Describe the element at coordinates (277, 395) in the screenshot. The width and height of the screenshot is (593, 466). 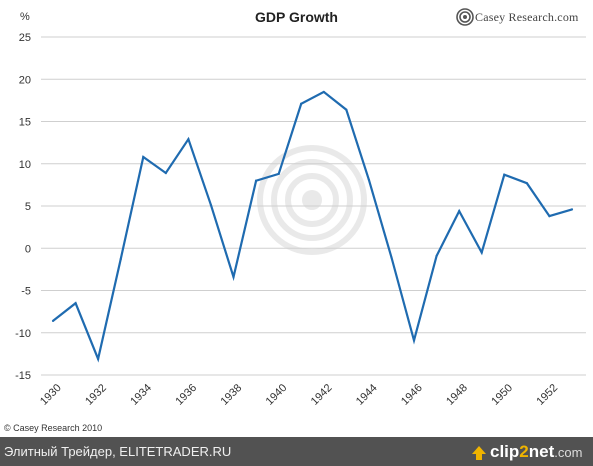
I see `x-tick-label: 1940` at that location.